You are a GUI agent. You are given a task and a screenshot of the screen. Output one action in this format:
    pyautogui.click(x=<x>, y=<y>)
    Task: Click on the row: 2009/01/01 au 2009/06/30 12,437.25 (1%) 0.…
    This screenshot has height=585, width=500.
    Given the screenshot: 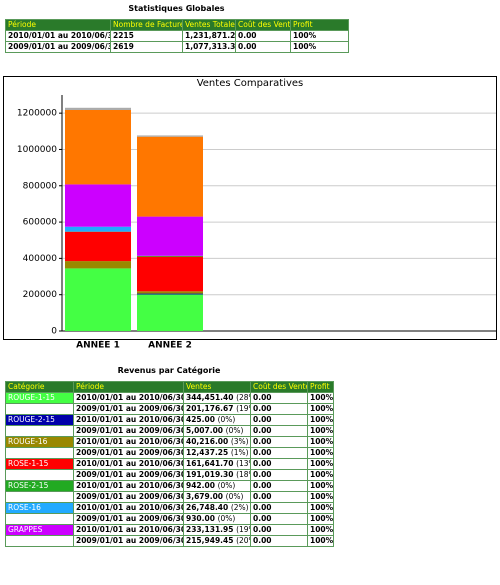 What is the action you would take?
    pyautogui.click(x=169, y=453)
    